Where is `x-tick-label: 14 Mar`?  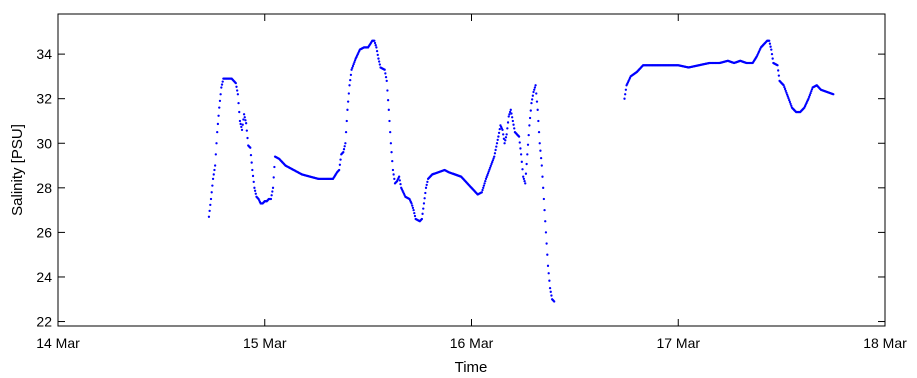
x-tick-label: 14 Mar is located at coordinates (58, 343).